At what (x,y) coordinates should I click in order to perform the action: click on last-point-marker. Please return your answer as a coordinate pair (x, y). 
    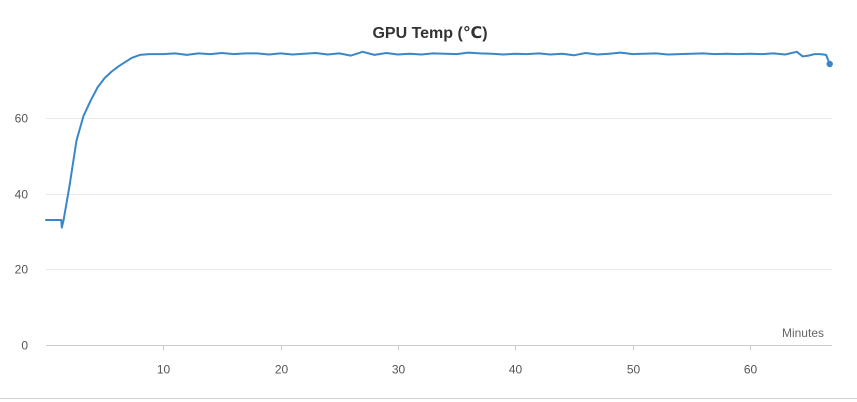
    Looking at the image, I should click on (829, 64).